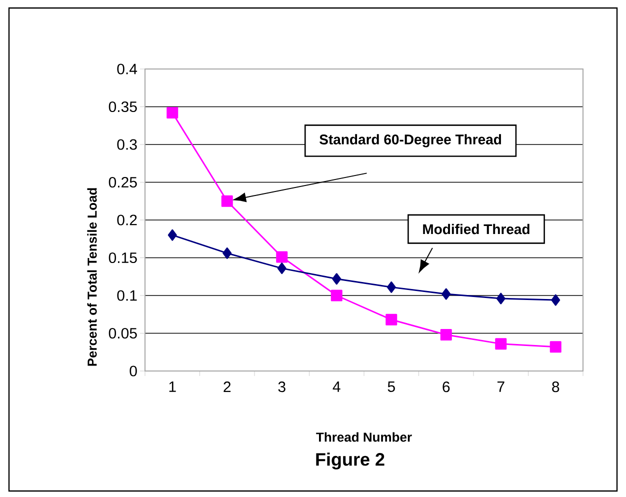  Describe the element at coordinates (411, 141) in the screenshot. I see `annotation: Standard 60-Degree Thread` at that location.